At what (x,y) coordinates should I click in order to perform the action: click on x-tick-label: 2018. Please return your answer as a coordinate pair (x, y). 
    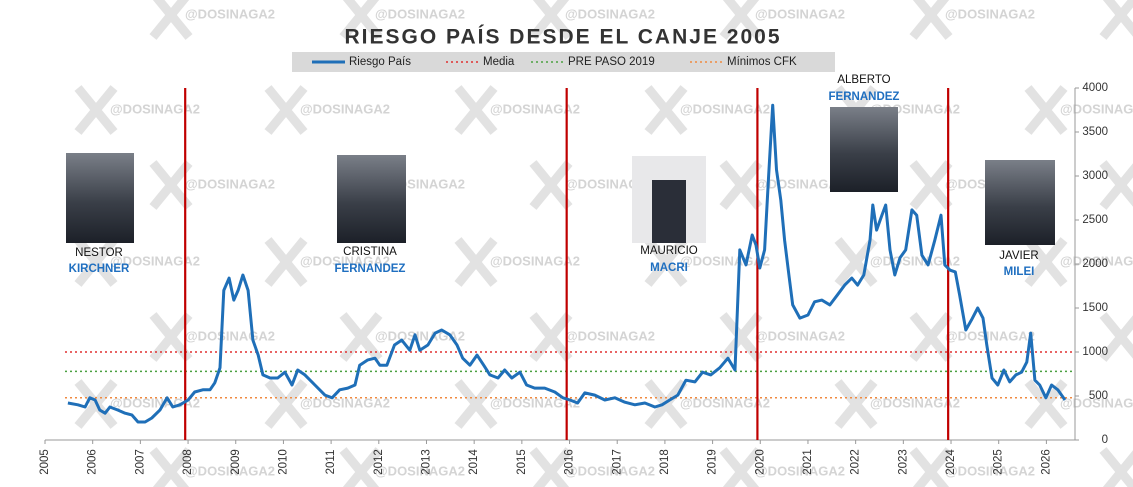
    Looking at the image, I should click on (665, 462).